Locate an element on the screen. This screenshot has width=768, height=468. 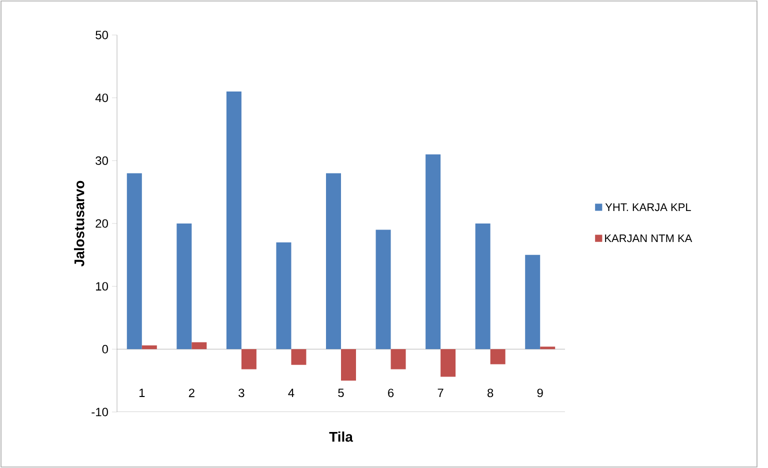
y-axis-title: Jalostusarvo is located at coordinates (79, 223).